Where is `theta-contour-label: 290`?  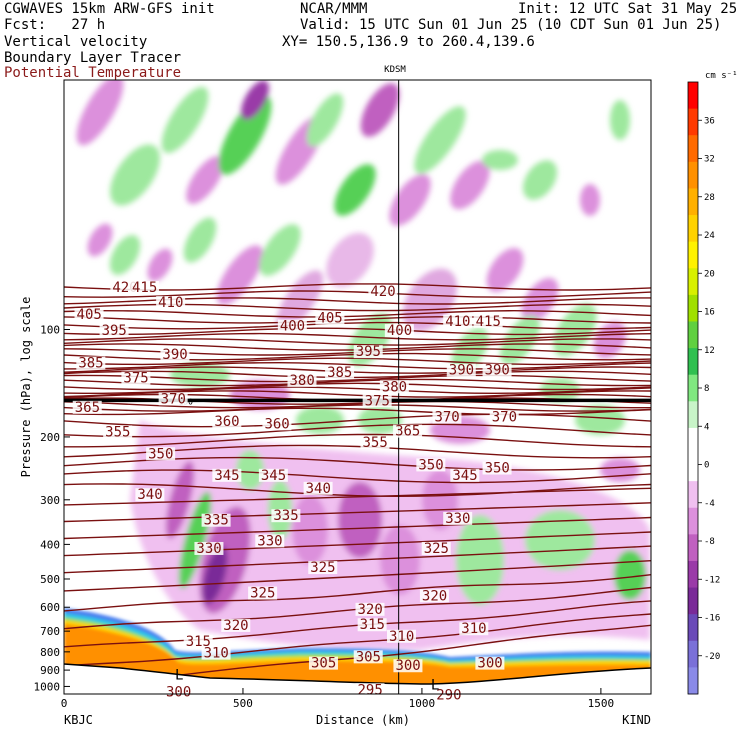 theta-contour-label: 290 is located at coordinates (448, 695).